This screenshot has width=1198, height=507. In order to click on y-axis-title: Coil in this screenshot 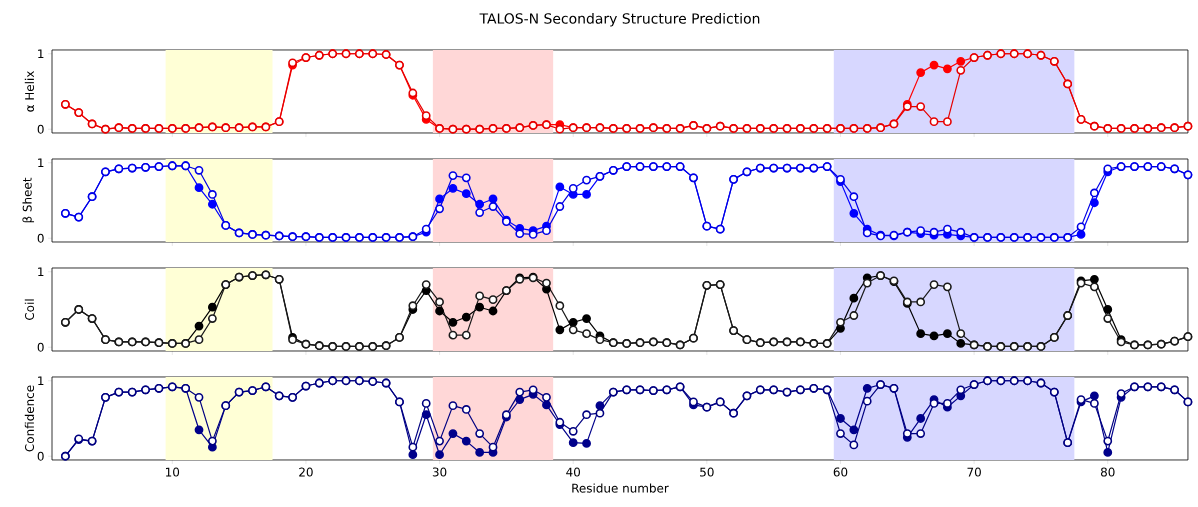, I will do `click(29, 309)`.